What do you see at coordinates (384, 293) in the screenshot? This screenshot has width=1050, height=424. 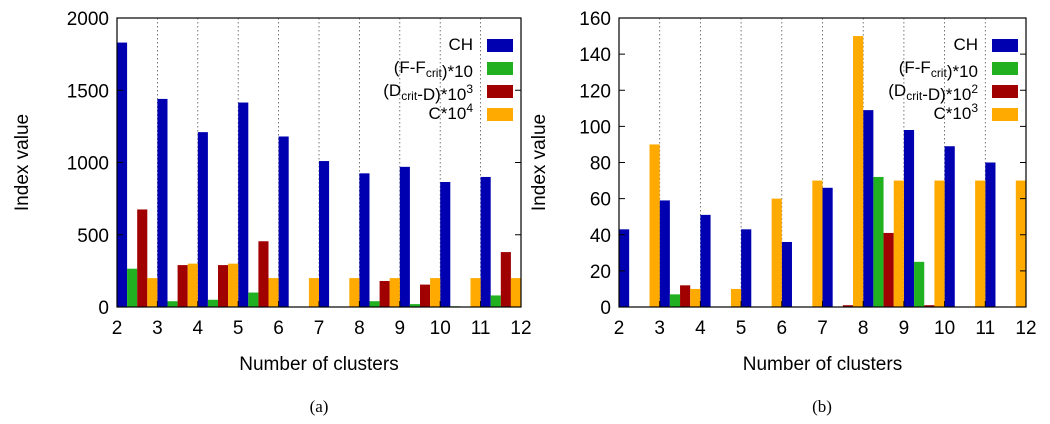 I see `bar--dcrit-d-10-3-8` at bounding box center [384, 293].